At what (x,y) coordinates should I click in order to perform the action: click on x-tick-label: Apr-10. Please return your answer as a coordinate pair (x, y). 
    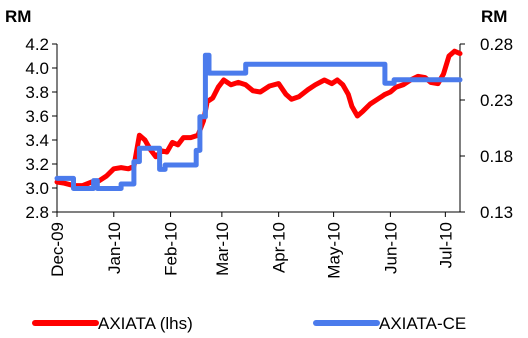
    Looking at the image, I should click on (279, 247).